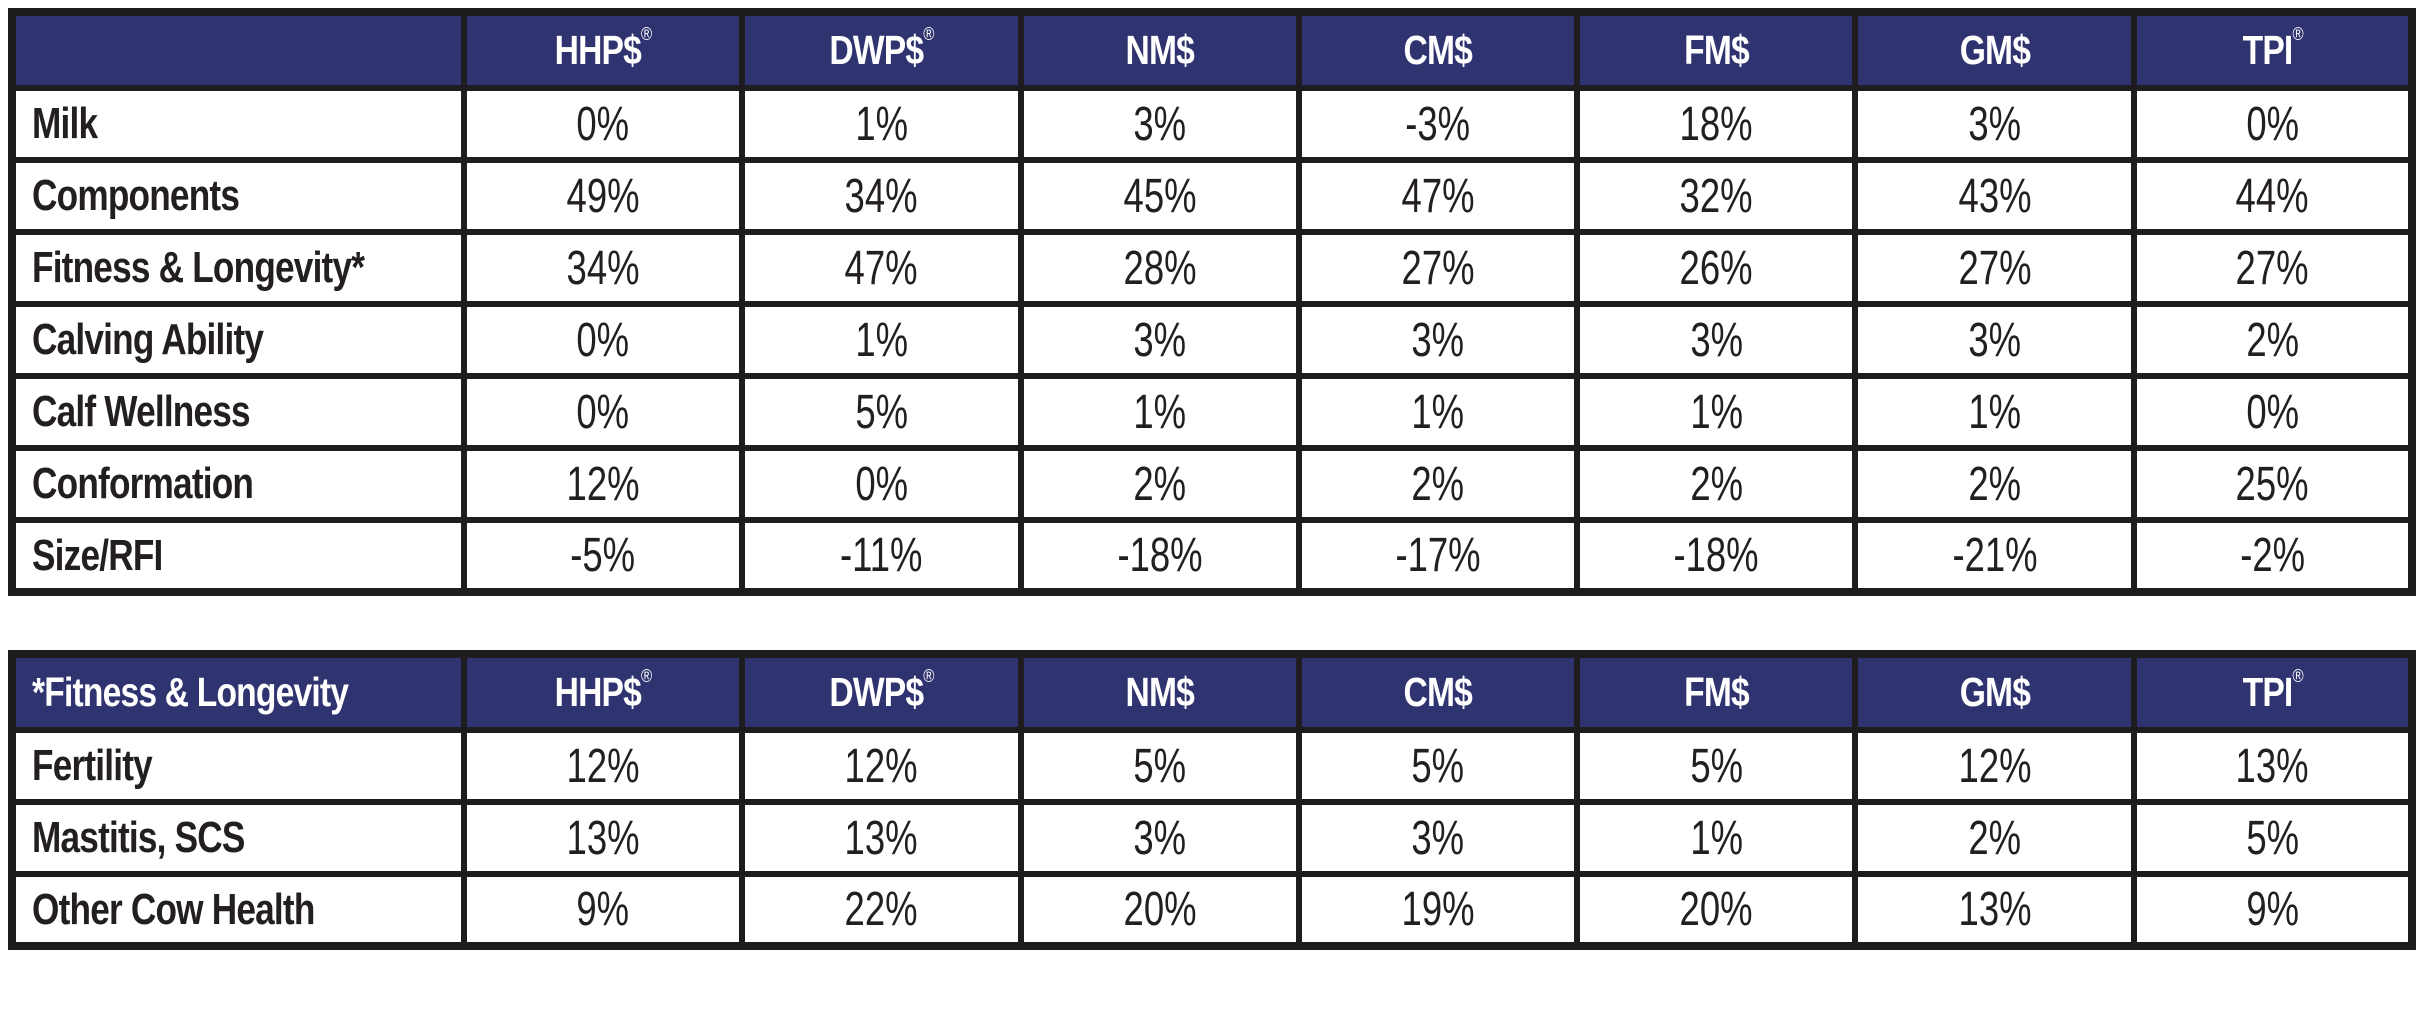 This screenshot has width=2424, height=1032. I want to click on row-label: Milk, so click(238, 124).